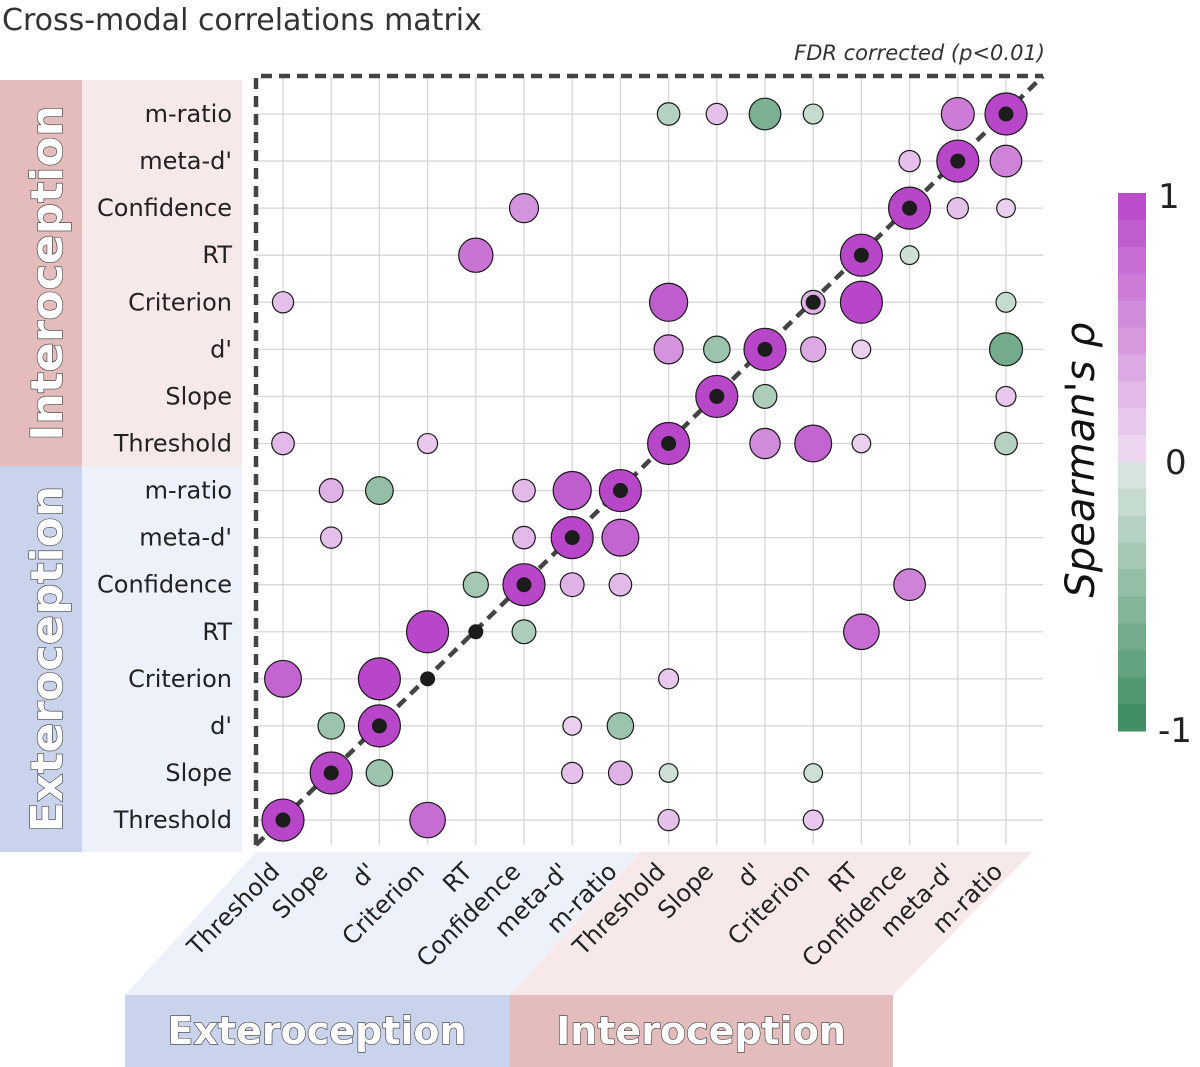 This screenshot has width=1200, height=1067. Describe the element at coordinates (41, 273) in the screenshot. I see `intero-row-band` at that location.